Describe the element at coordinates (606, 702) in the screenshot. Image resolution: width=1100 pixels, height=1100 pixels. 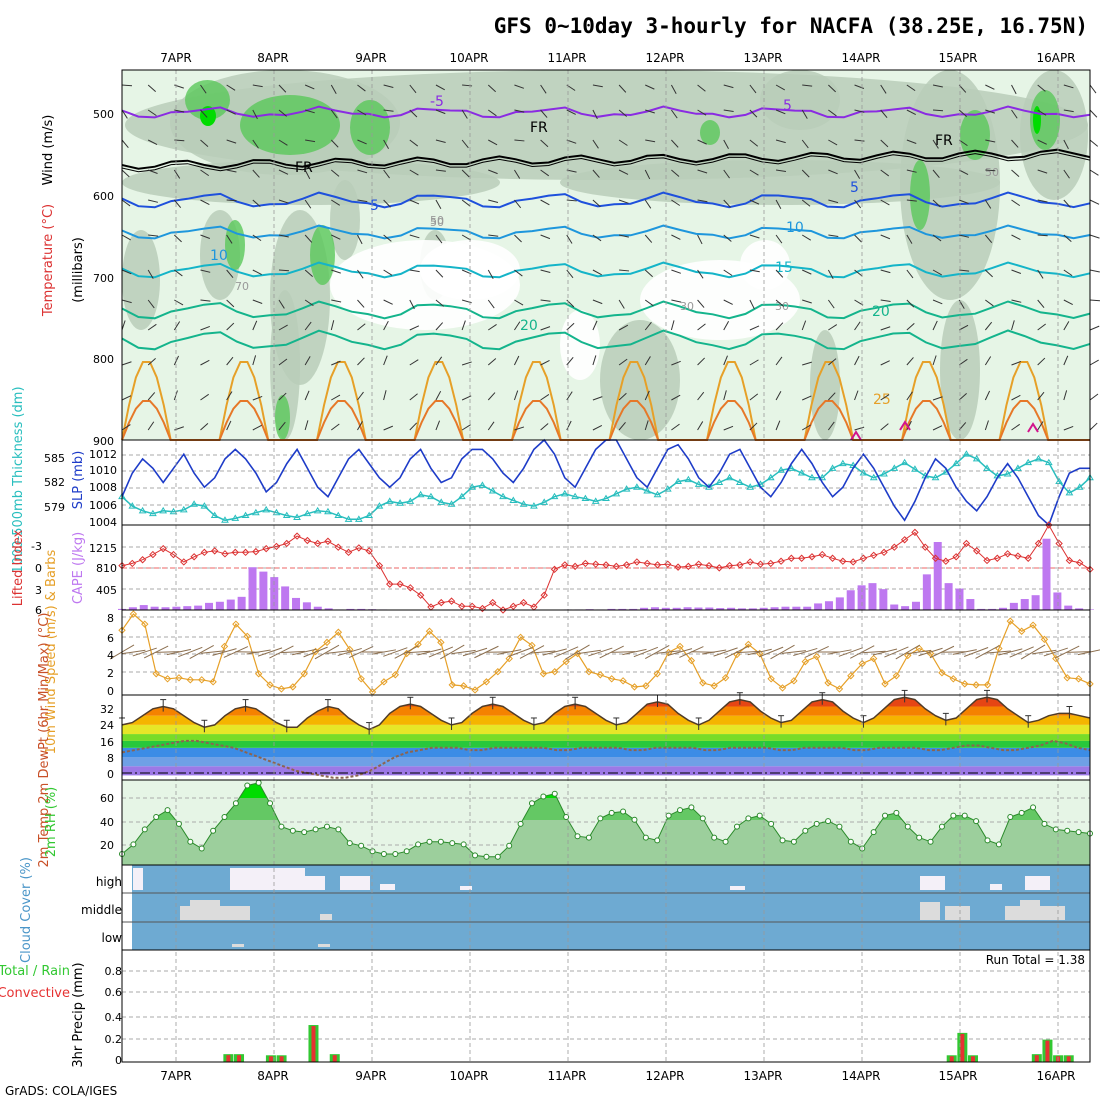
I see `temp-band` at that location.